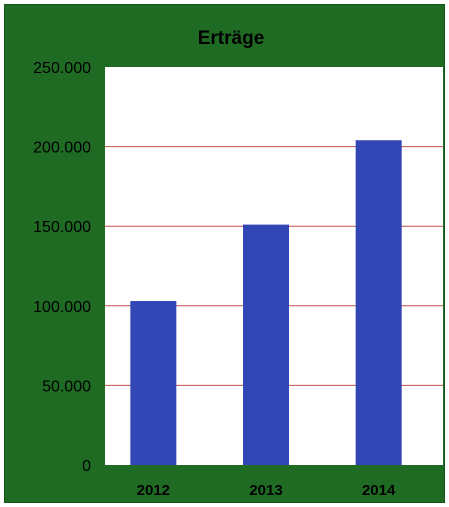  Describe the element at coordinates (378, 302) in the screenshot. I see `bar-2014` at that location.